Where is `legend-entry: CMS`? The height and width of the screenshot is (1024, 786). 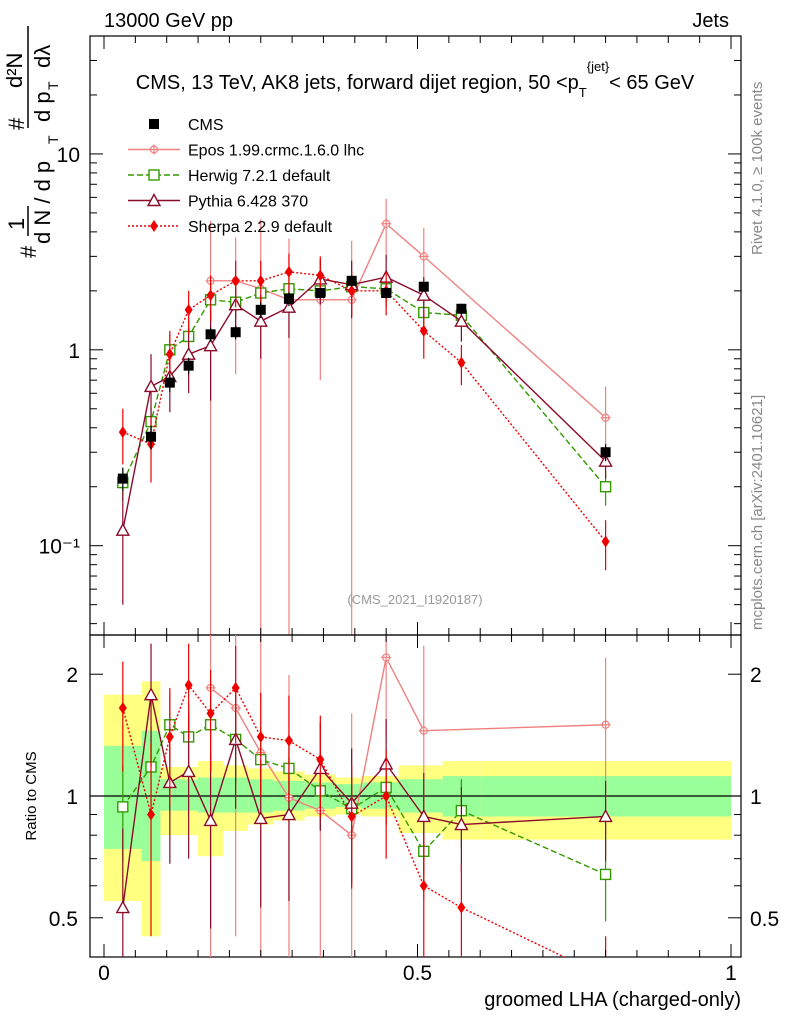
legend-entry: CMS is located at coordinates (186, 125).